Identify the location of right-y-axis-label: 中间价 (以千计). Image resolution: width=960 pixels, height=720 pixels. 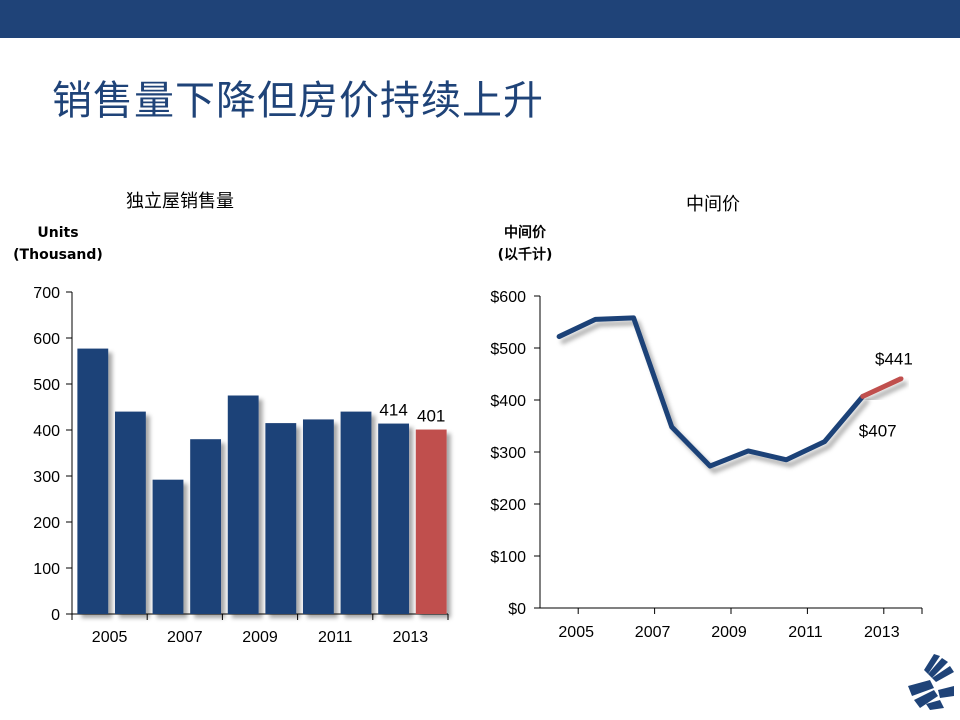
(525, 244).